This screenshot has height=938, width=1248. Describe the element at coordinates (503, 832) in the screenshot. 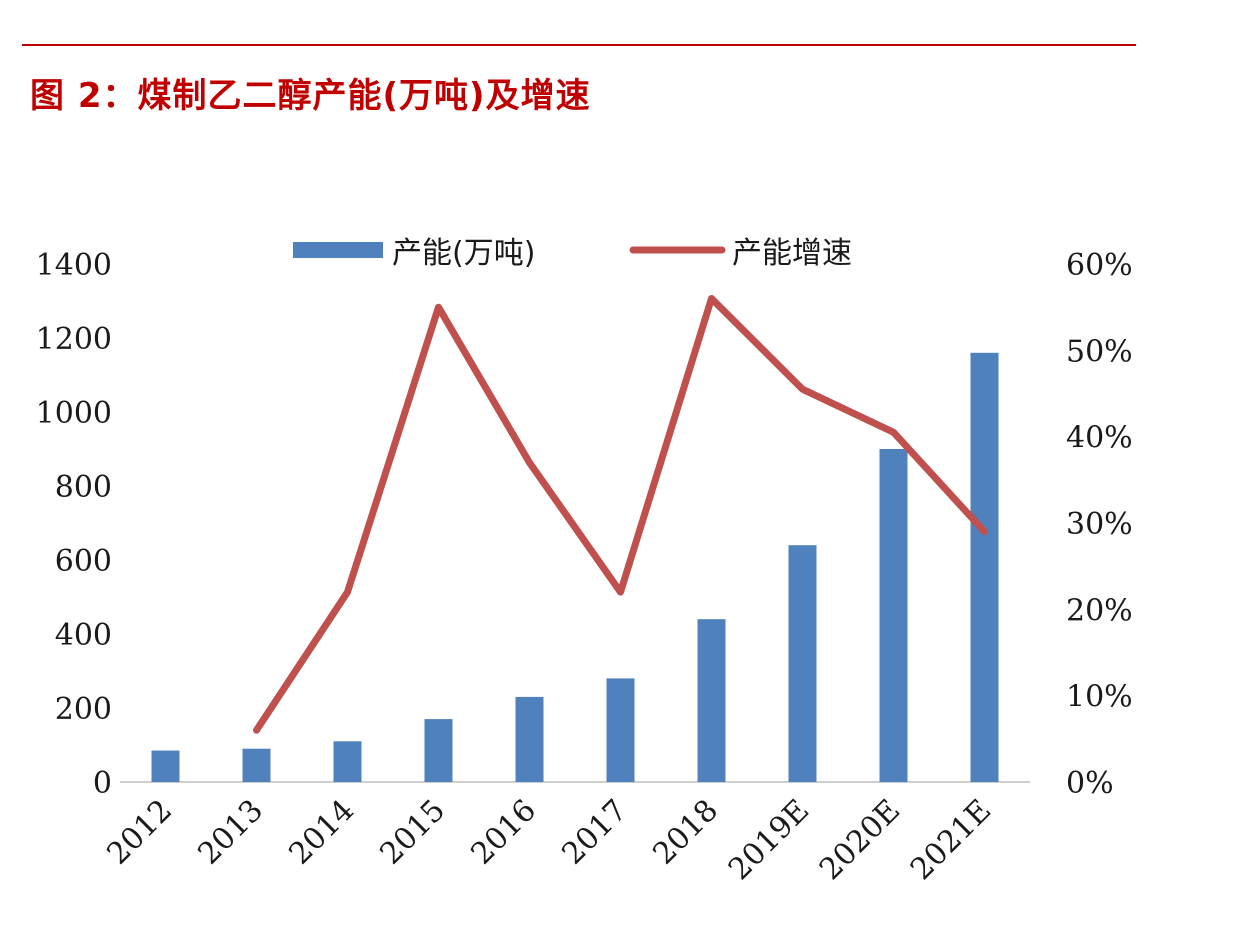

I see `x-label-2016: 2016` at that location.